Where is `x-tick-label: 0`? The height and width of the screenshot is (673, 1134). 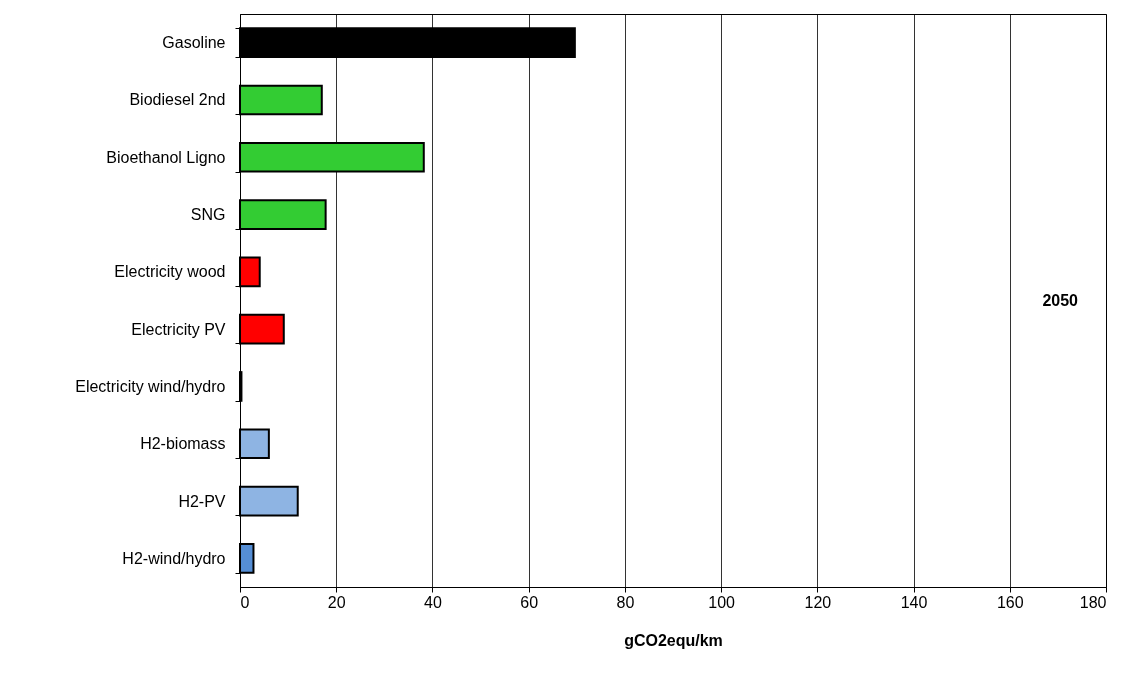 x-tick-label: 0 is located at coordinates (245, 602).